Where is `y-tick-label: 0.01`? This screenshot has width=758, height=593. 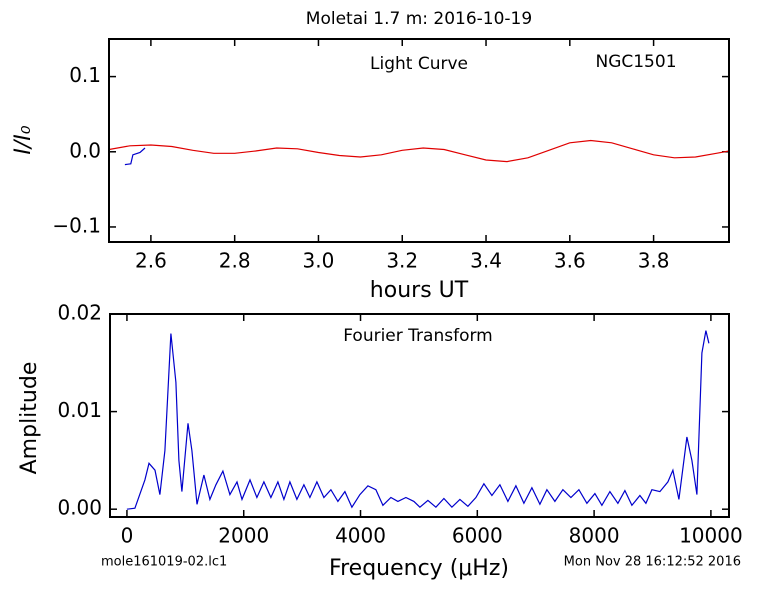
y-tick-label: 0.01 is located at coordinates (79, 410).